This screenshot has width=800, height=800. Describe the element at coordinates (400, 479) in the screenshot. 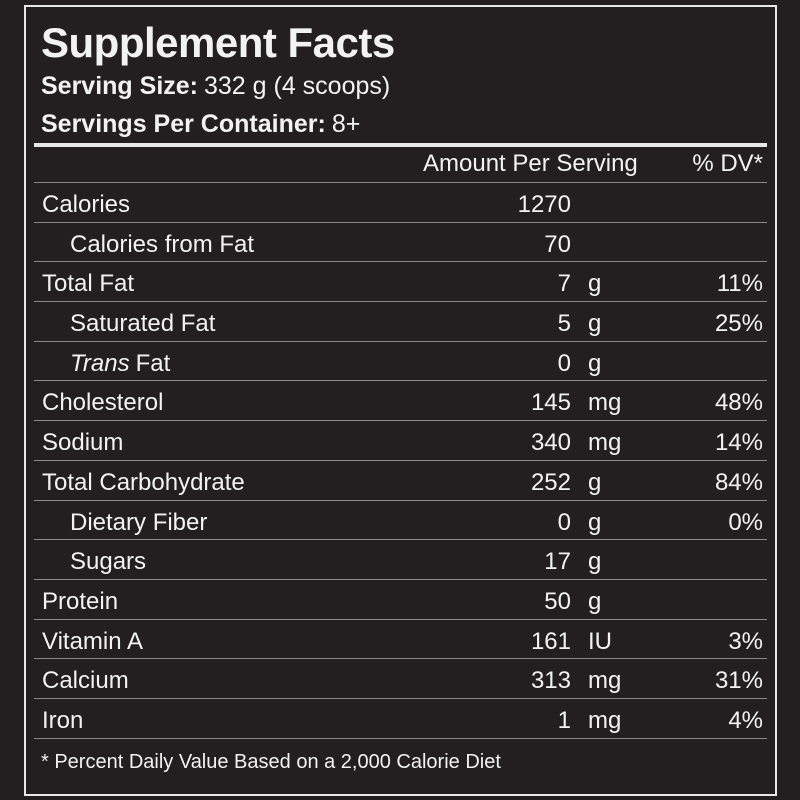

I see `nutrient-row: Total Carbohydrate 252 g 84%` at that location.